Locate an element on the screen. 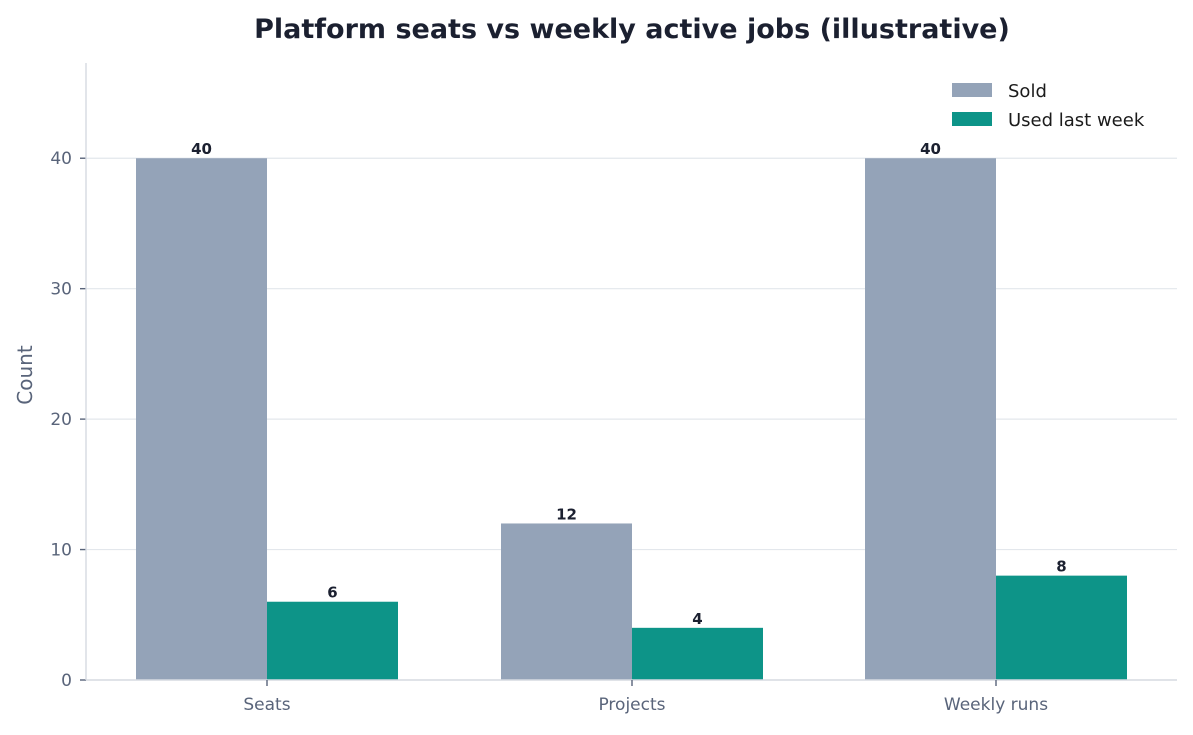 The image size is (1193, 735). bar-value-label: 4 is located at coordinates (697, 619).